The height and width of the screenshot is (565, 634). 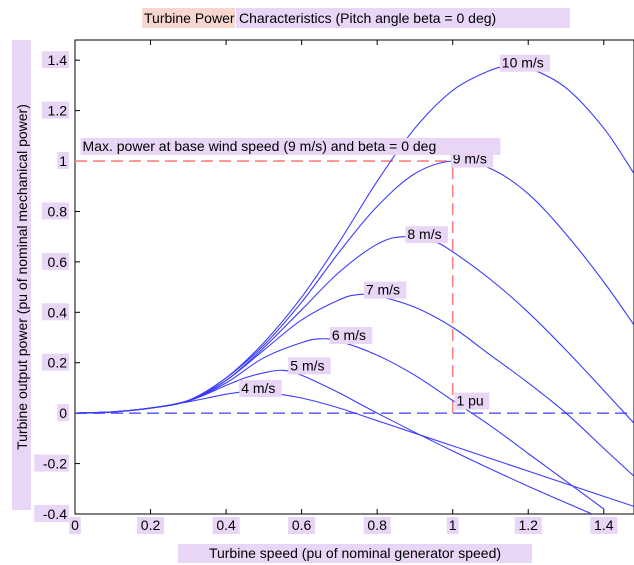 I want to click on curve-label: 6 m/s, so click(x=349, y=335).